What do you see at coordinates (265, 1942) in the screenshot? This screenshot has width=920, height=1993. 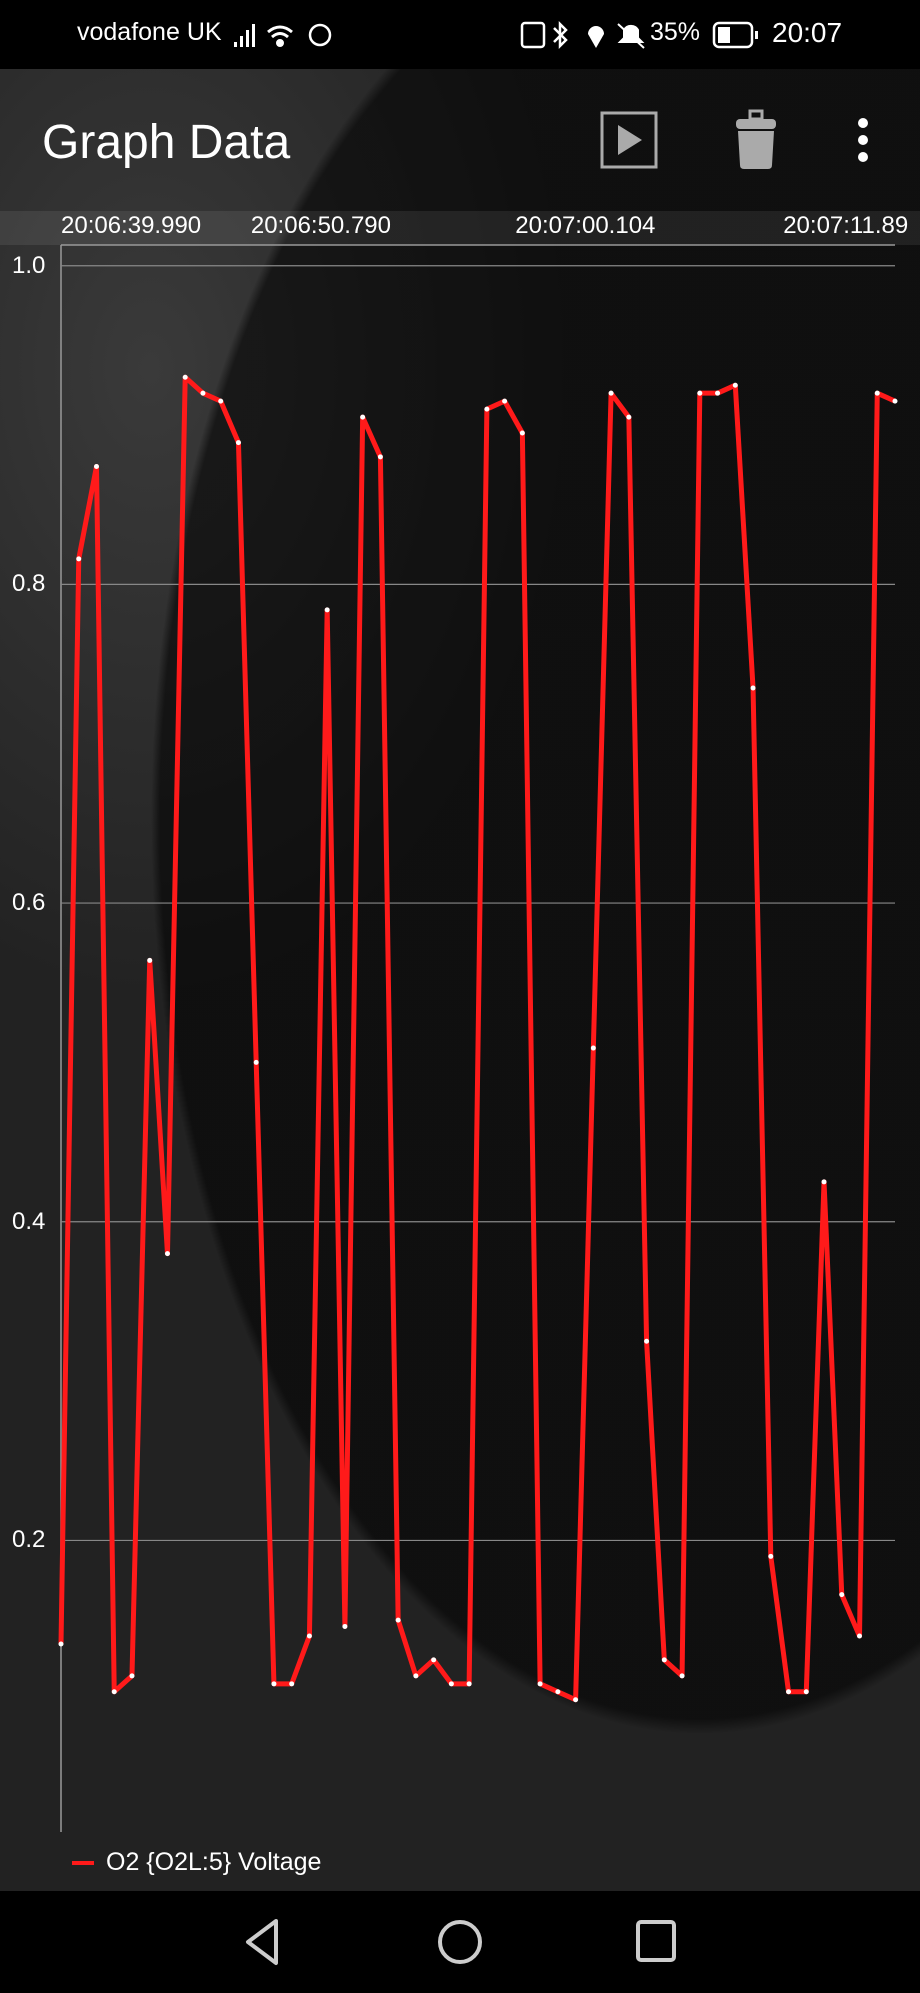 I see `back-icon` at bounding box center [265, 1942].